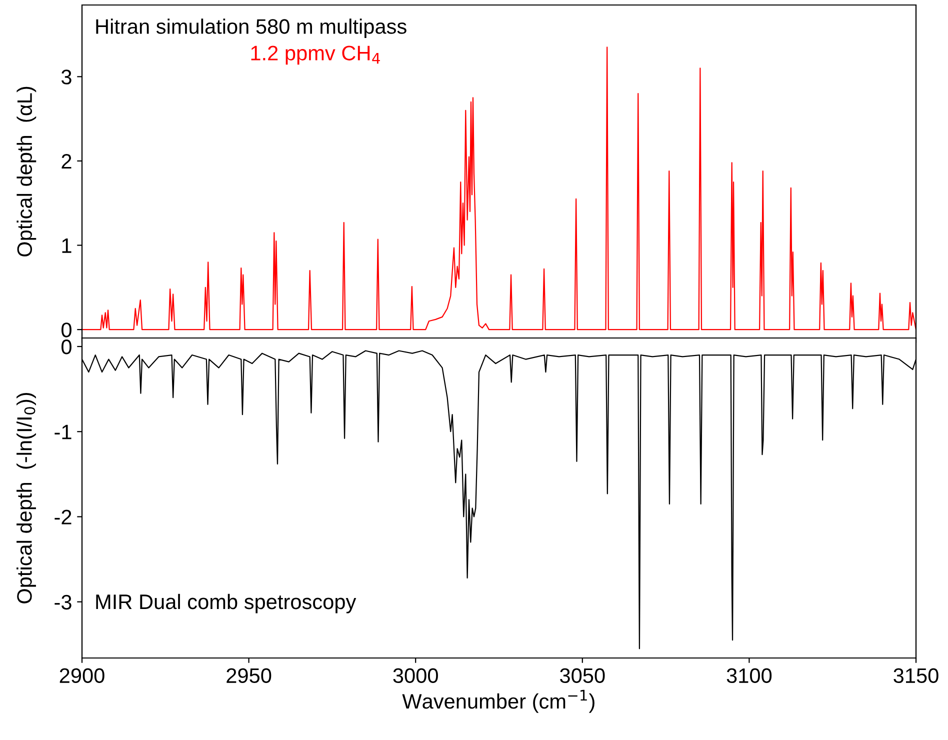  Describe the element at coordinates (749, 676) in the screenshot. I see `x-tick-label: 3100` at that location.